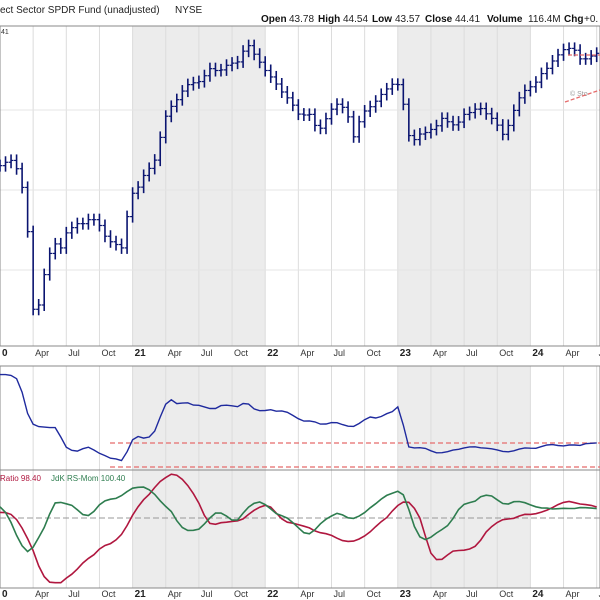 This screenshot has height=600, width=600. What do you see at coordinates (175, 353) in the screenshot?
I see `x-tick-label-5-0: Apr` at bounding box center [175, 353].